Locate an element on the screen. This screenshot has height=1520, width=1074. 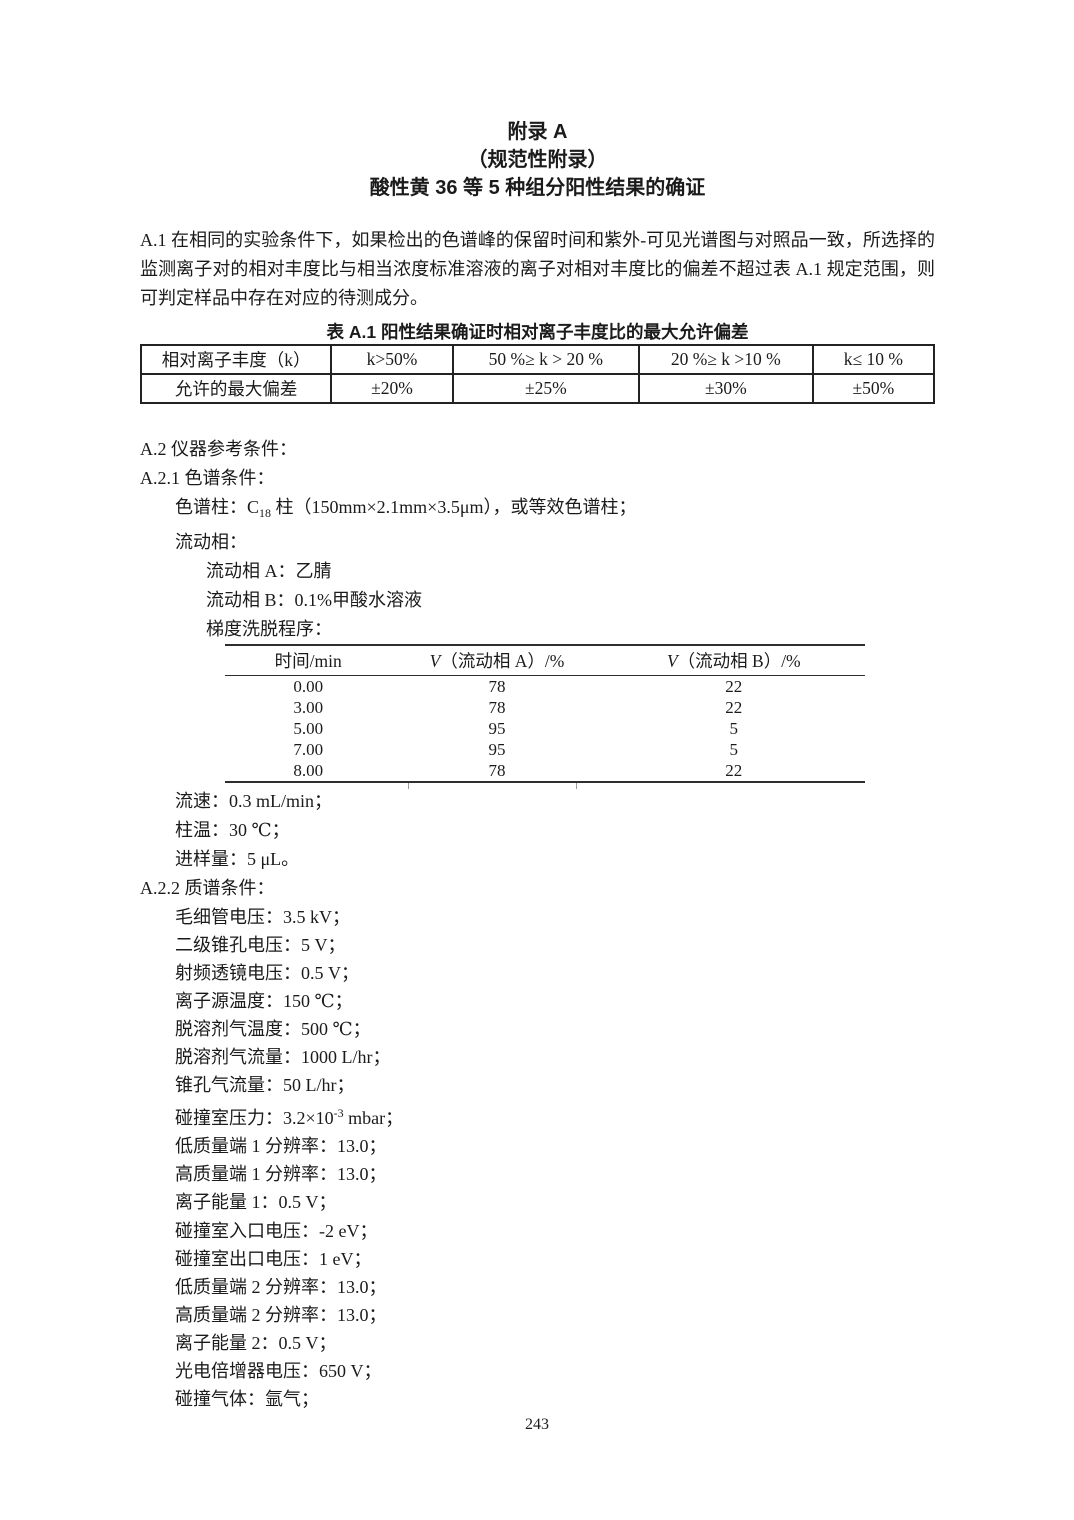
collision-cell-entrance-line: 碰撞室入口电压：-2 eV； is located at coordinates (276, 1230).